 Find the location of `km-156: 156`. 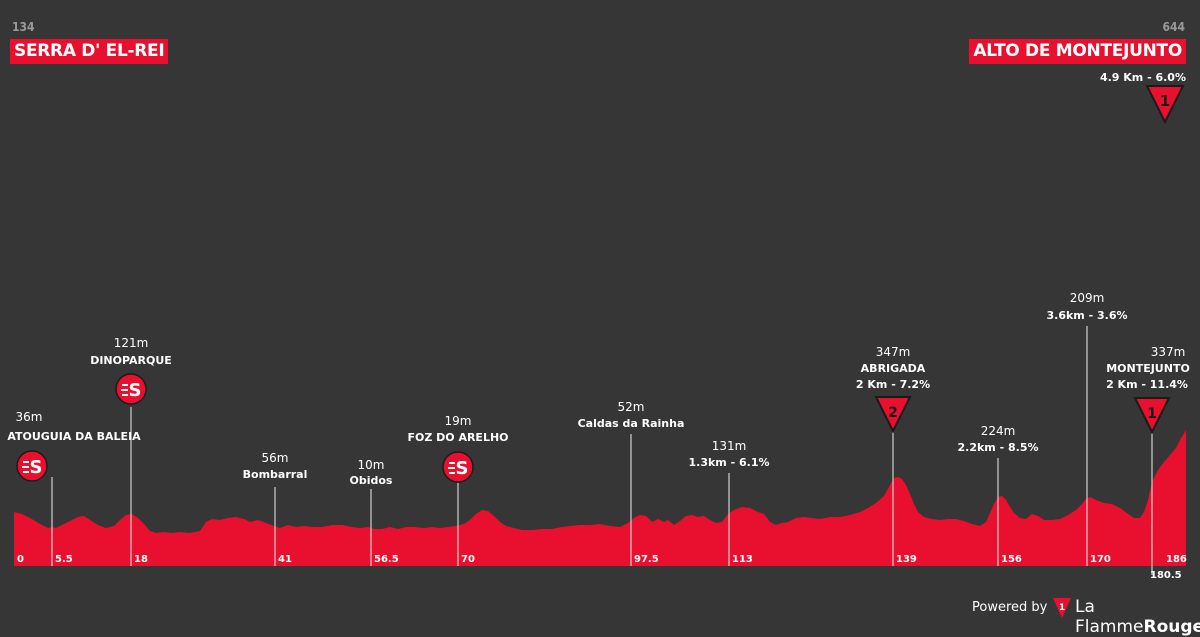

km-156: 156 is located at coordinates (1011, 559).